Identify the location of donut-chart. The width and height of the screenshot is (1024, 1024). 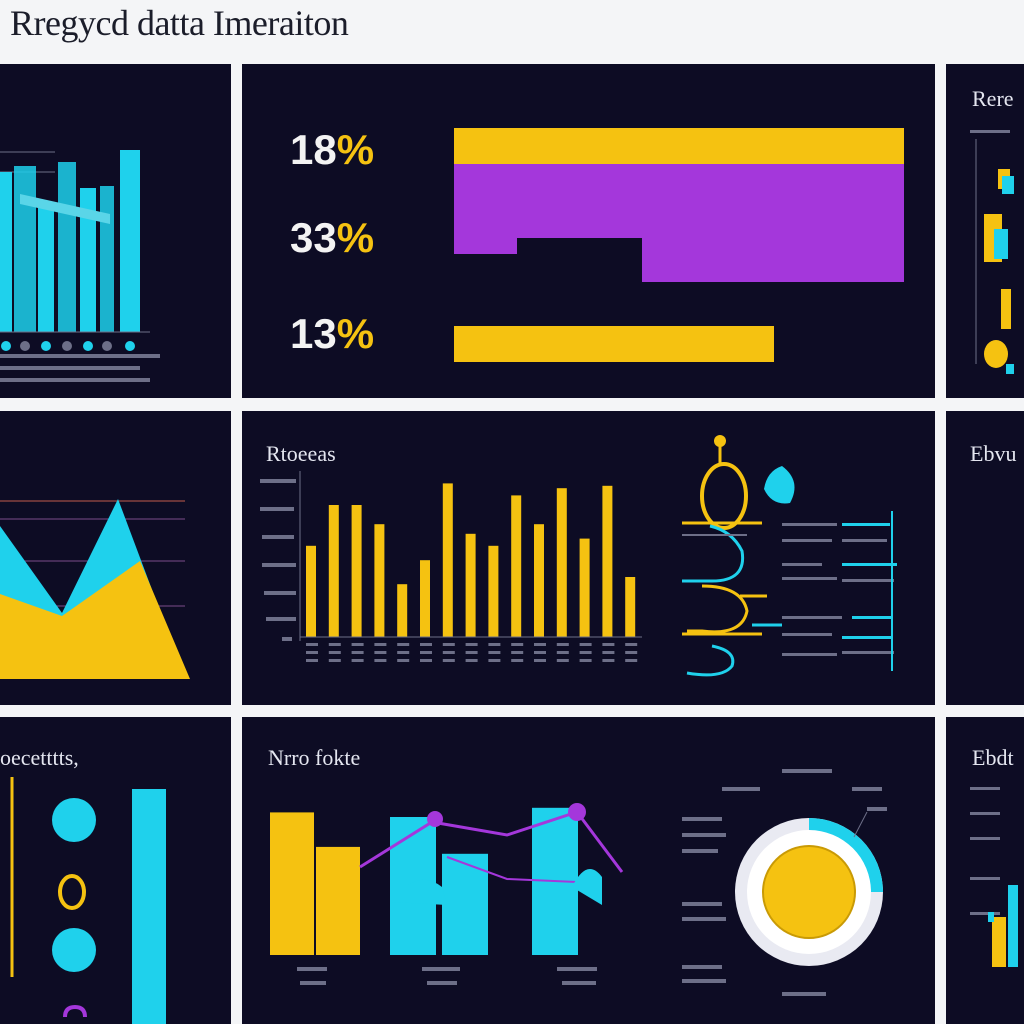
(809, 892).